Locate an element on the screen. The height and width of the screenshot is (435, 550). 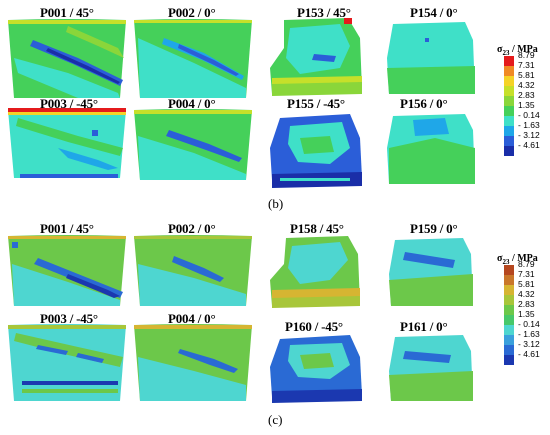
label-p004-c: P004 / 0° is located at coordinates (192, 318).